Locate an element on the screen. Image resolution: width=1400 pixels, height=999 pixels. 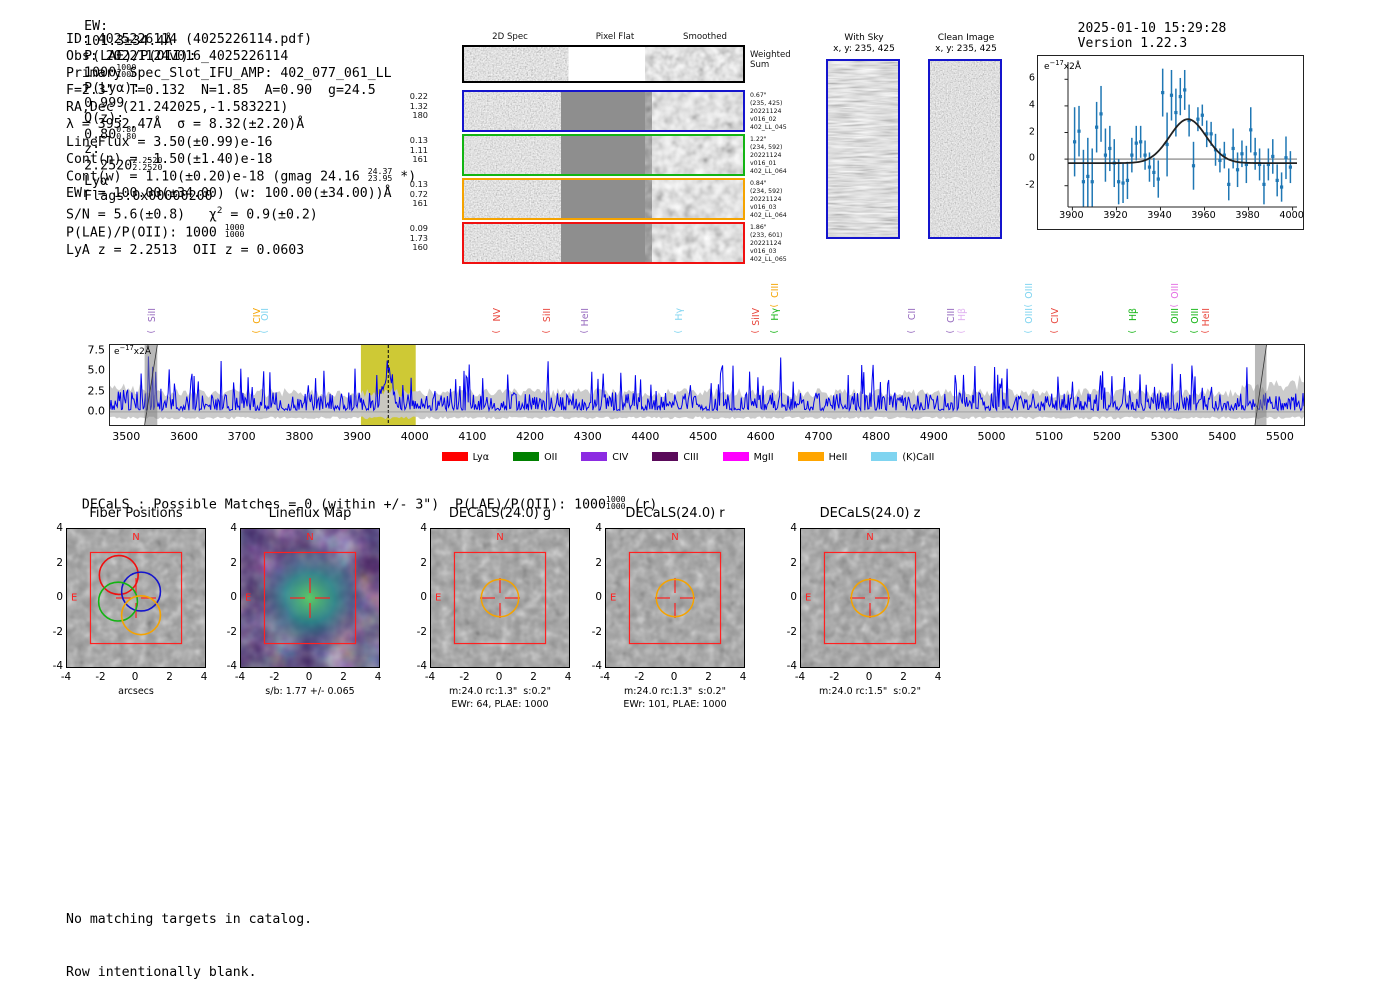
line-fit-x-tick: 4000 is located at coordinates (1291, 215).